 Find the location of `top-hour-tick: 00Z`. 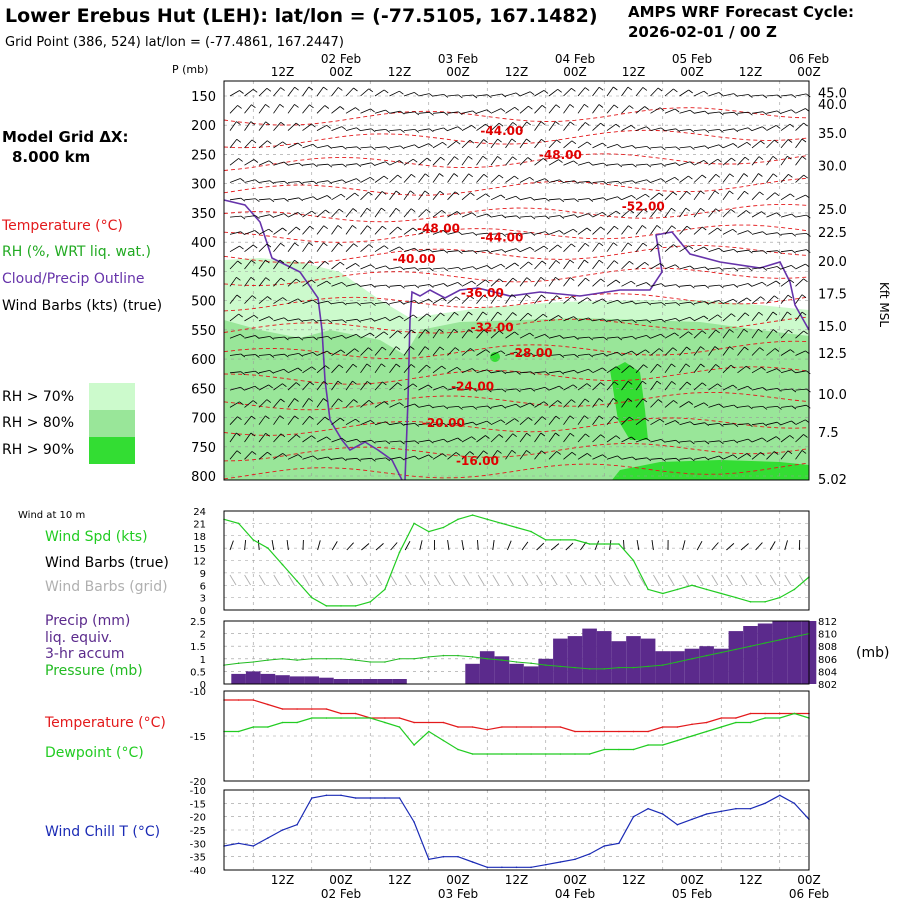

top-hour-tick: 00Z is located at coordinates (341, 72).